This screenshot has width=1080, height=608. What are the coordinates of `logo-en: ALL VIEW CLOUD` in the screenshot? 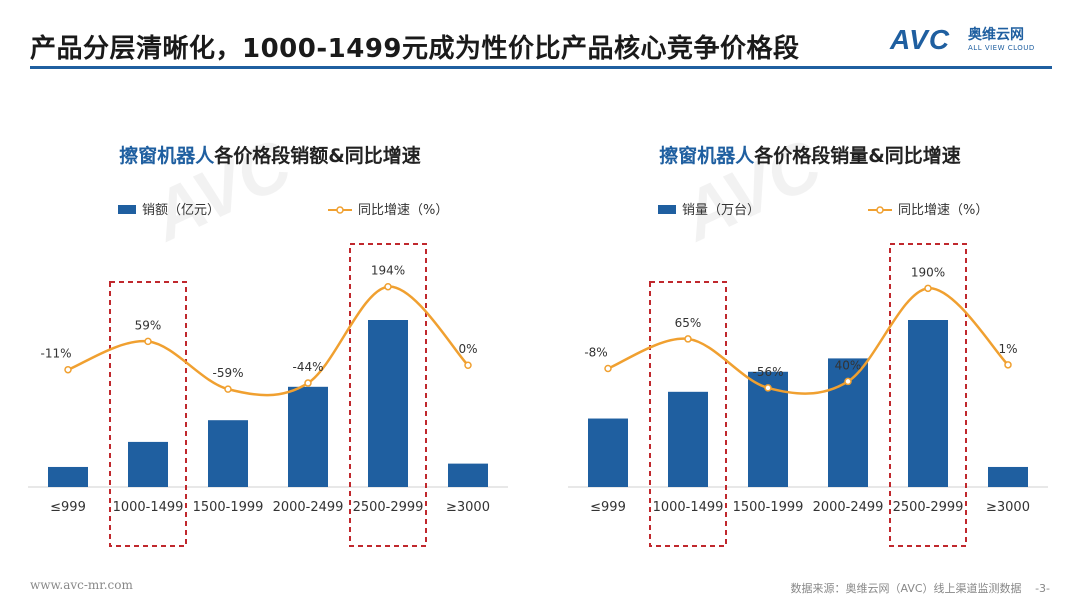 It's located at (1001, 48).